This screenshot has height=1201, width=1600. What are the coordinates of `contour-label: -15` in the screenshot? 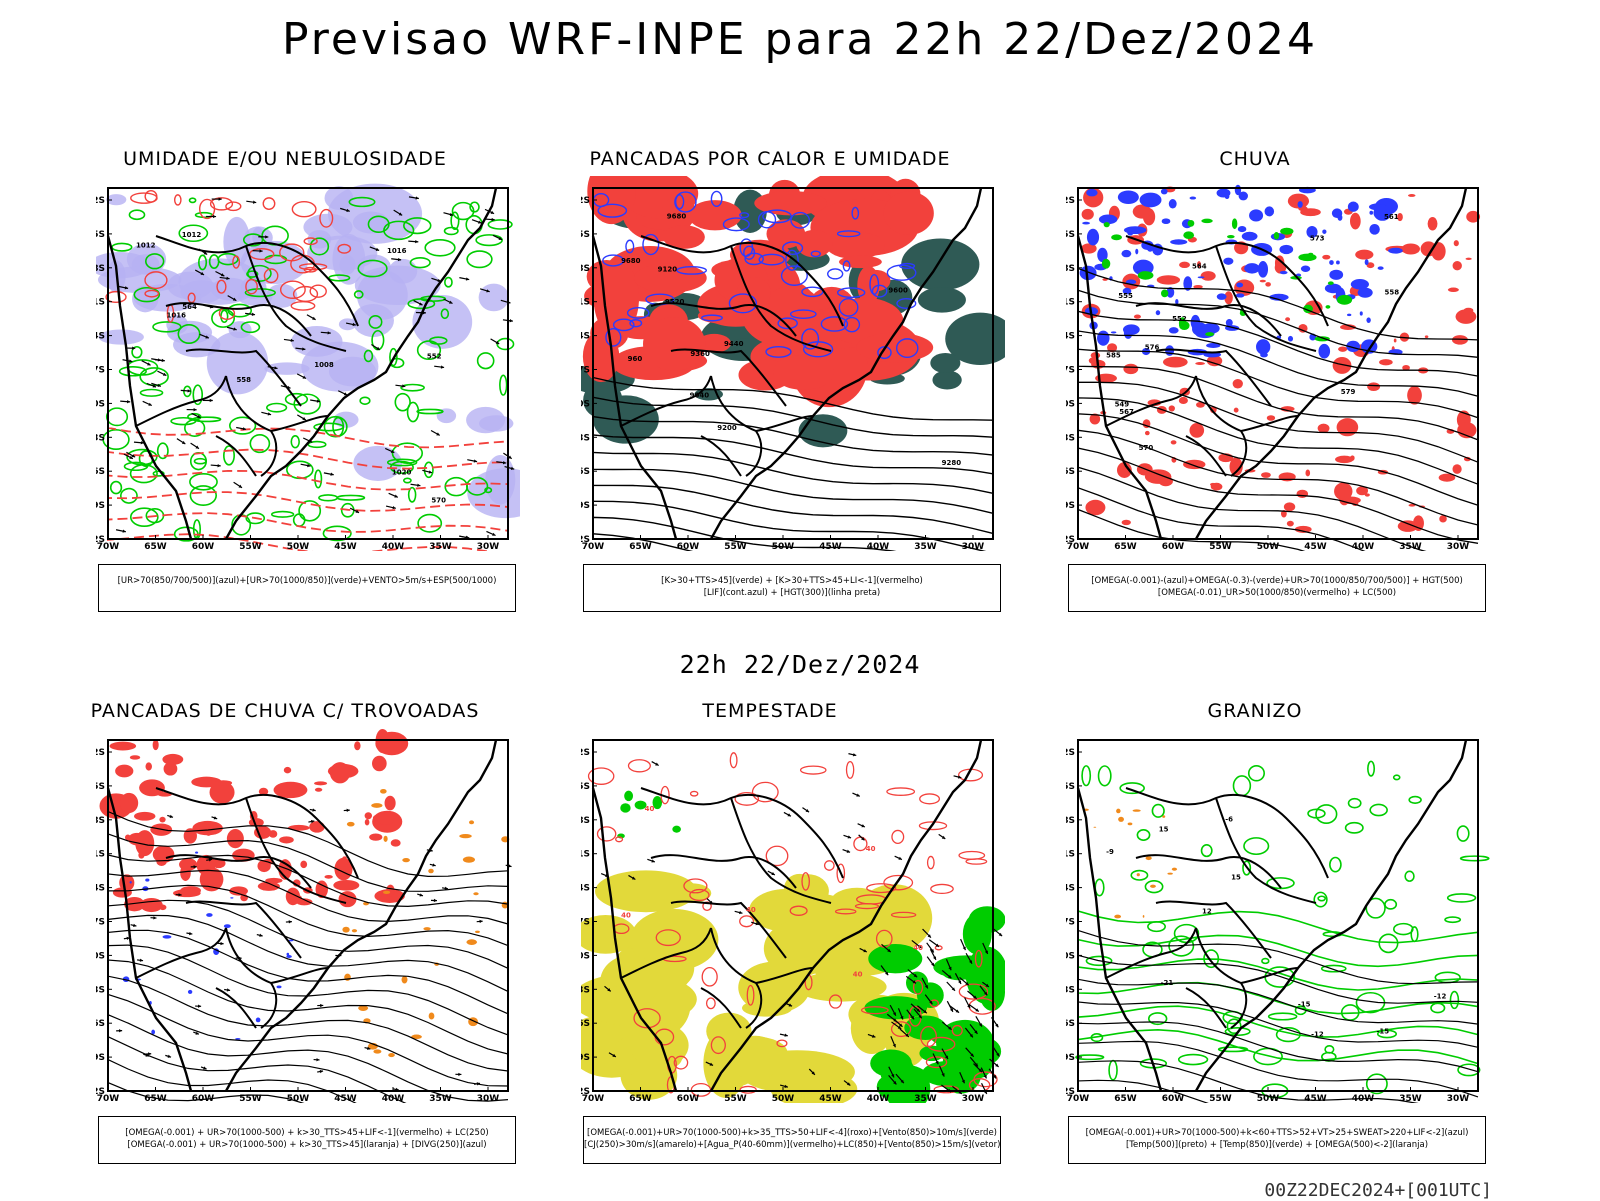 It's located at (1304, 1004).